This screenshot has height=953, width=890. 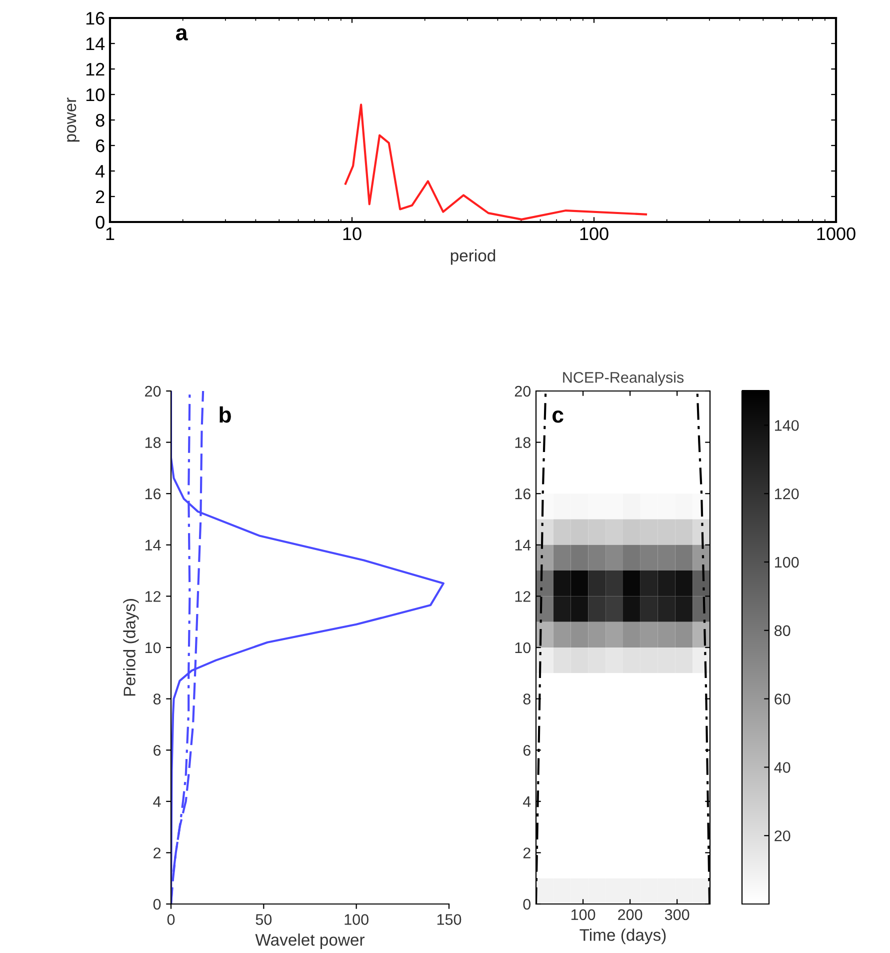 What do you see at coordinates (787, 494) in the screenshot?
I see `color-bar-label: 120` at bounding box center [787, 494].